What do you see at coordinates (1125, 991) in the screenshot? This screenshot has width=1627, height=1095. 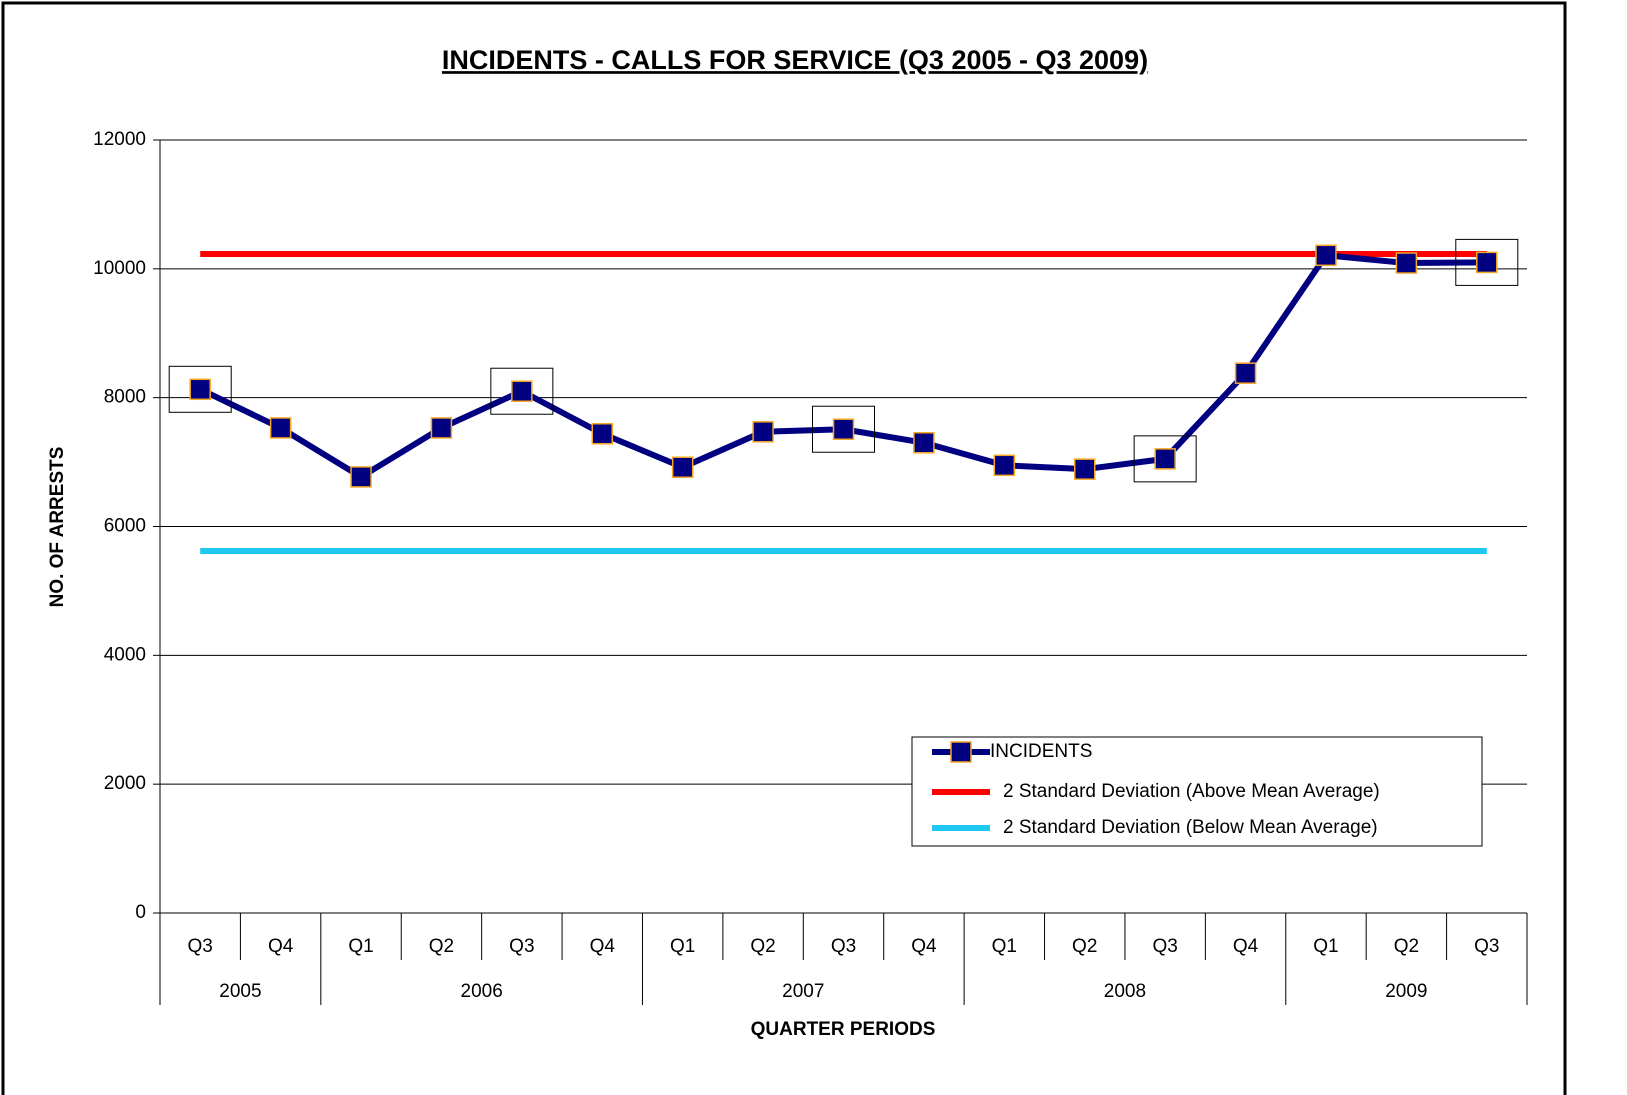 I see `group-label: 2008` at bounding box center [1125, 991].